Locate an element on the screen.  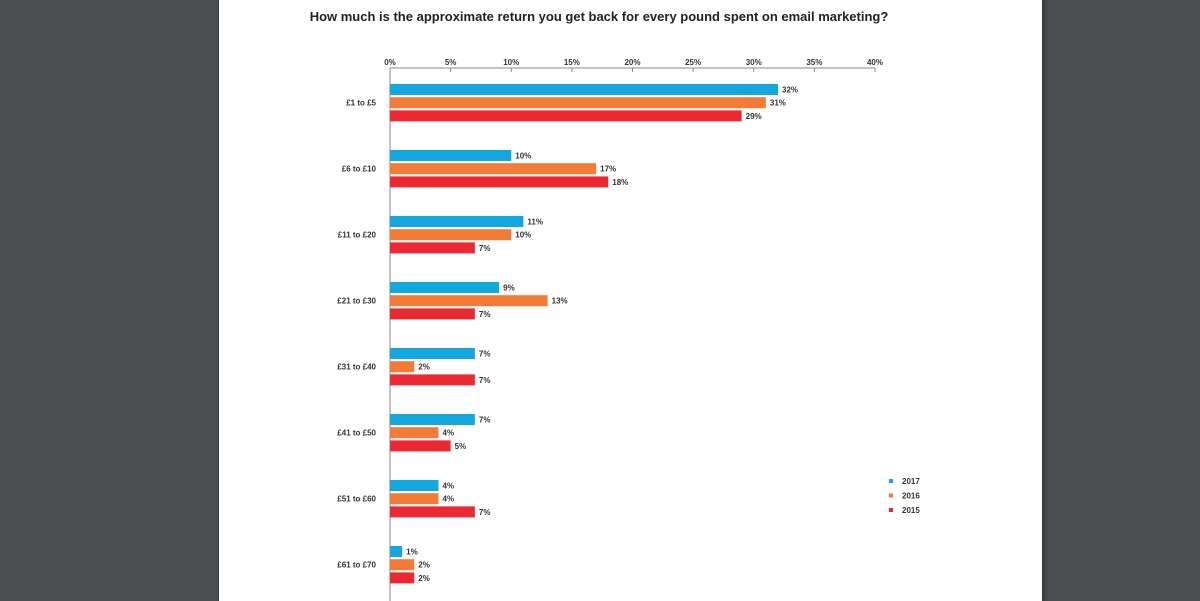
data-label: 17% is located at coordinates (608, 169).